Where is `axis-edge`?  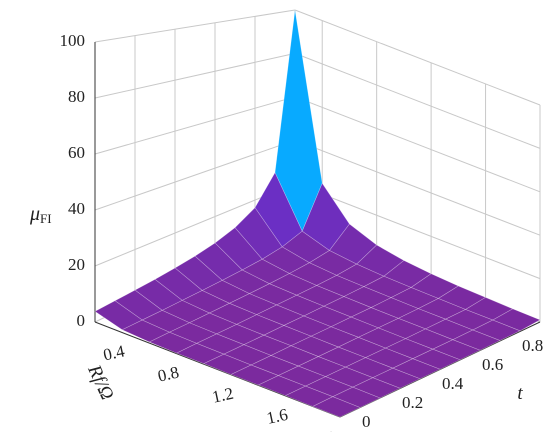 axis-edge is located at coordinates (217, 369).